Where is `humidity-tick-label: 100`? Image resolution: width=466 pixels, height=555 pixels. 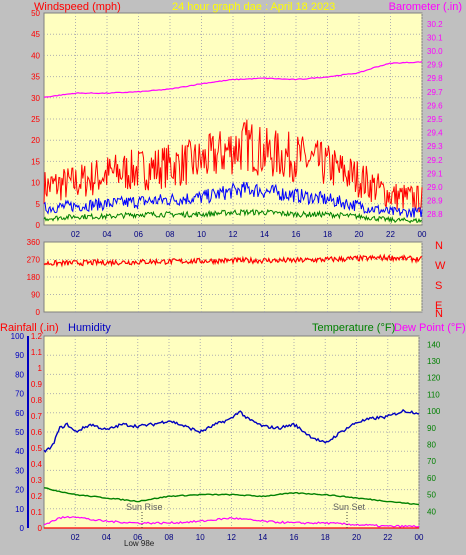
humidity-tick-label: 100 is located at coordinates (18, 336).